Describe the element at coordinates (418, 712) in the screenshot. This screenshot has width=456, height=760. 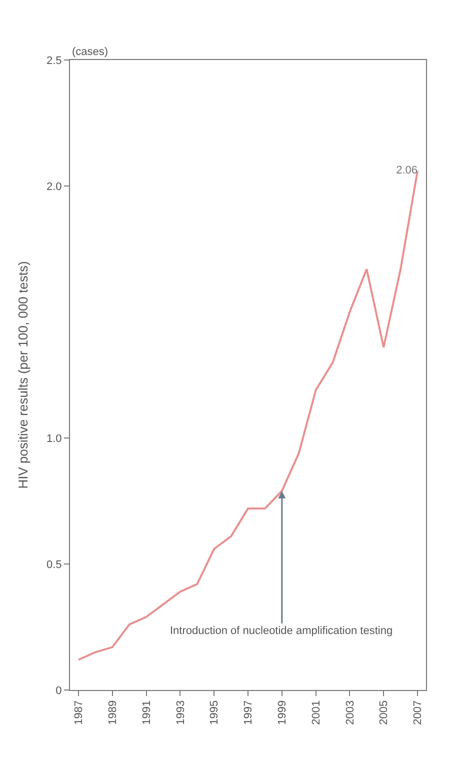
I see `x-tick-label: 2007` at that location.